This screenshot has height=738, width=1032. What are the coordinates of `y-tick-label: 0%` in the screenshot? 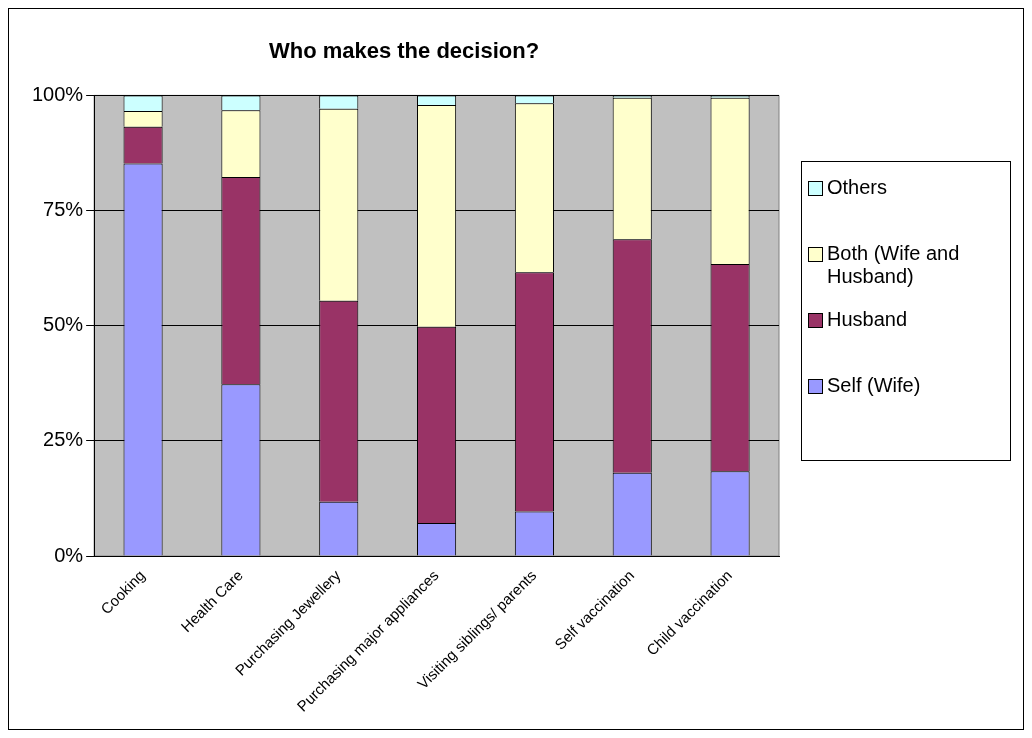 It's located at (69, 554).